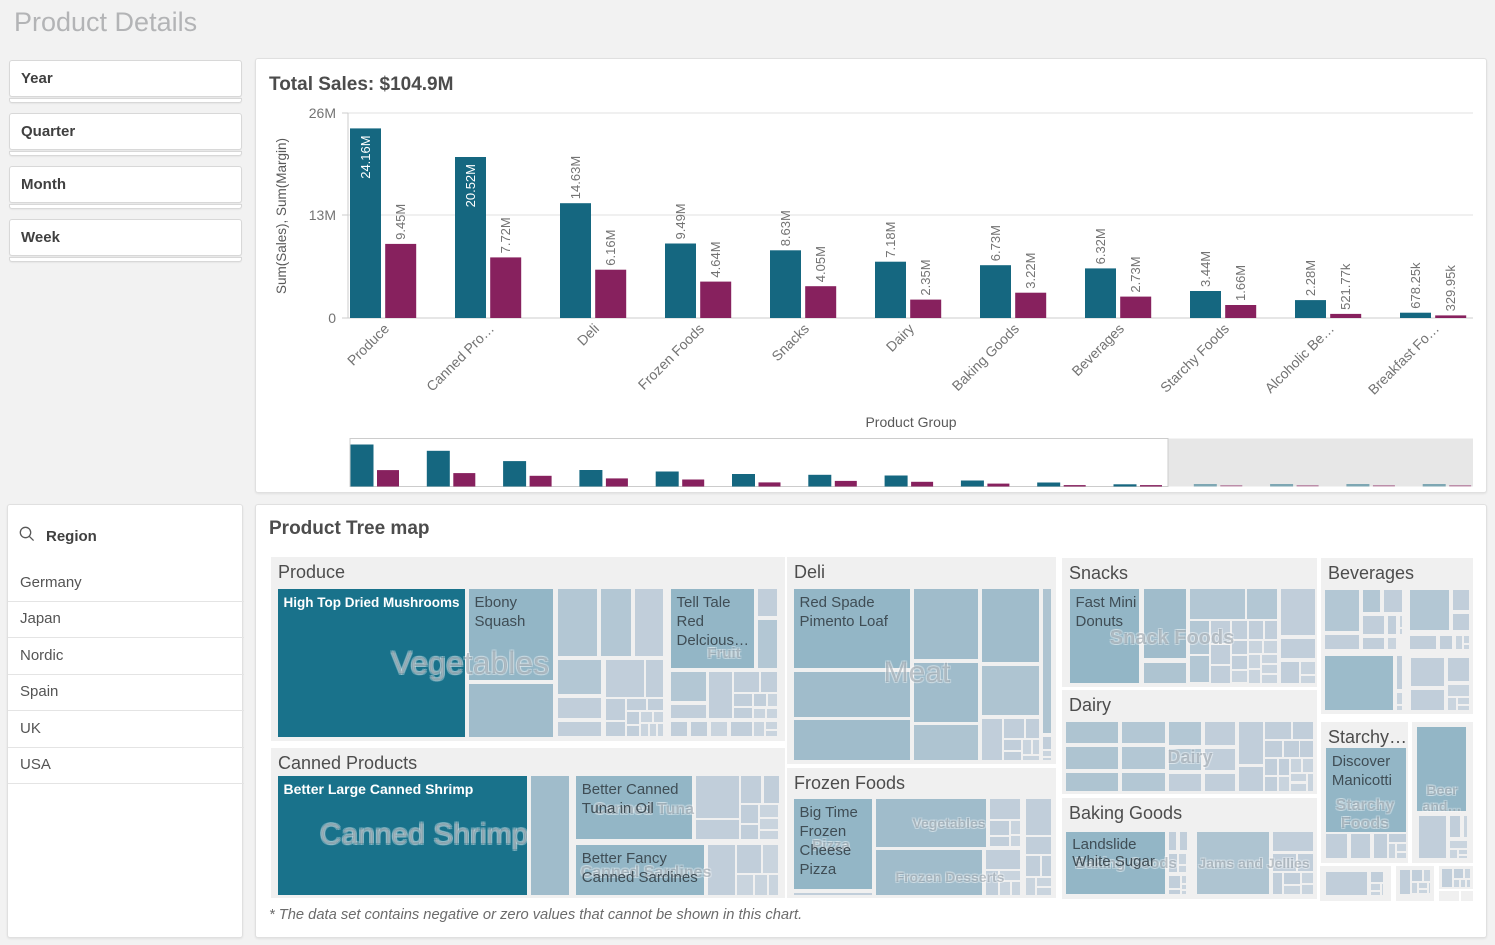 The height and width of the screenshot is (945, 1495). I want to click on svg-text: 7.72M, so click(505, 235).